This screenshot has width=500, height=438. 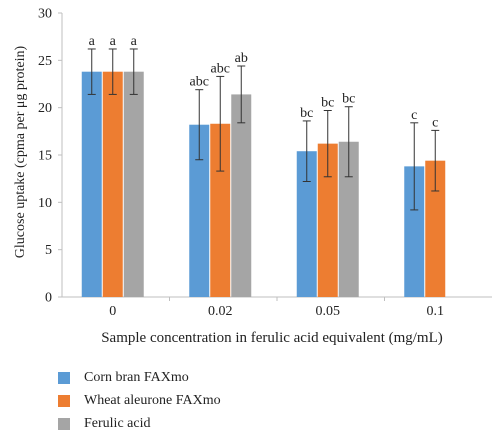 What do you see at coordinates (48, 250) in the screenshot?
I see `y-tick-label: 5` at bounding box center [48, 250].